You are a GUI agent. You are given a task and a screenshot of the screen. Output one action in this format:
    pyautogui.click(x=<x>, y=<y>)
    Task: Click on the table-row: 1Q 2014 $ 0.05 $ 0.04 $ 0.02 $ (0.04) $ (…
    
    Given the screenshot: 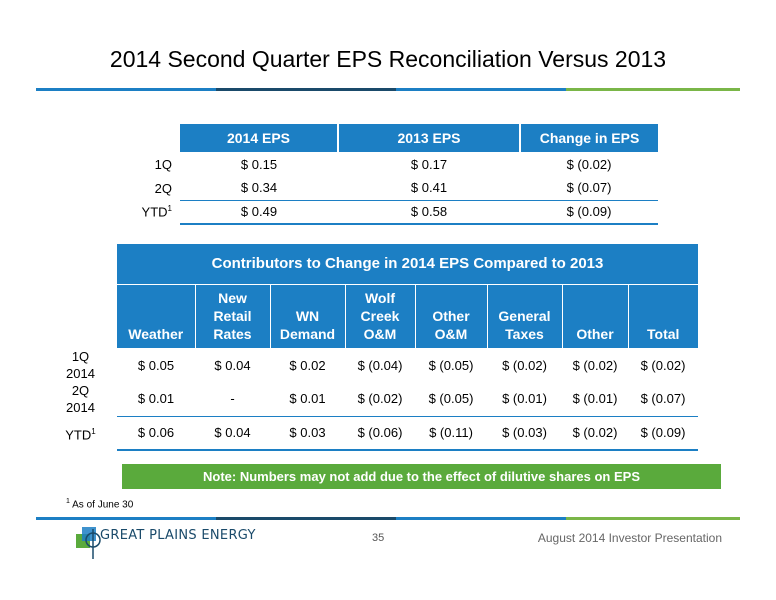 What is the action you would take?
    pyautogui.click(x=371, y=365)
    